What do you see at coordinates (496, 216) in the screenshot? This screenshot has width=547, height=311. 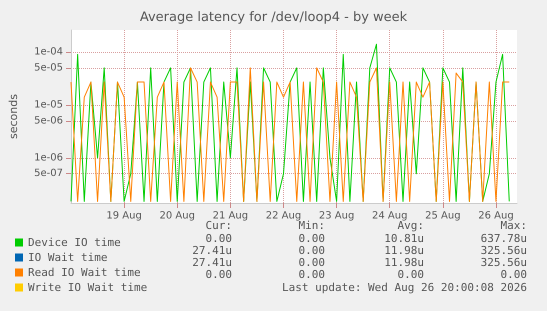 I see `x-tick-label: 26 Aug` at bounding box center [496, 216].